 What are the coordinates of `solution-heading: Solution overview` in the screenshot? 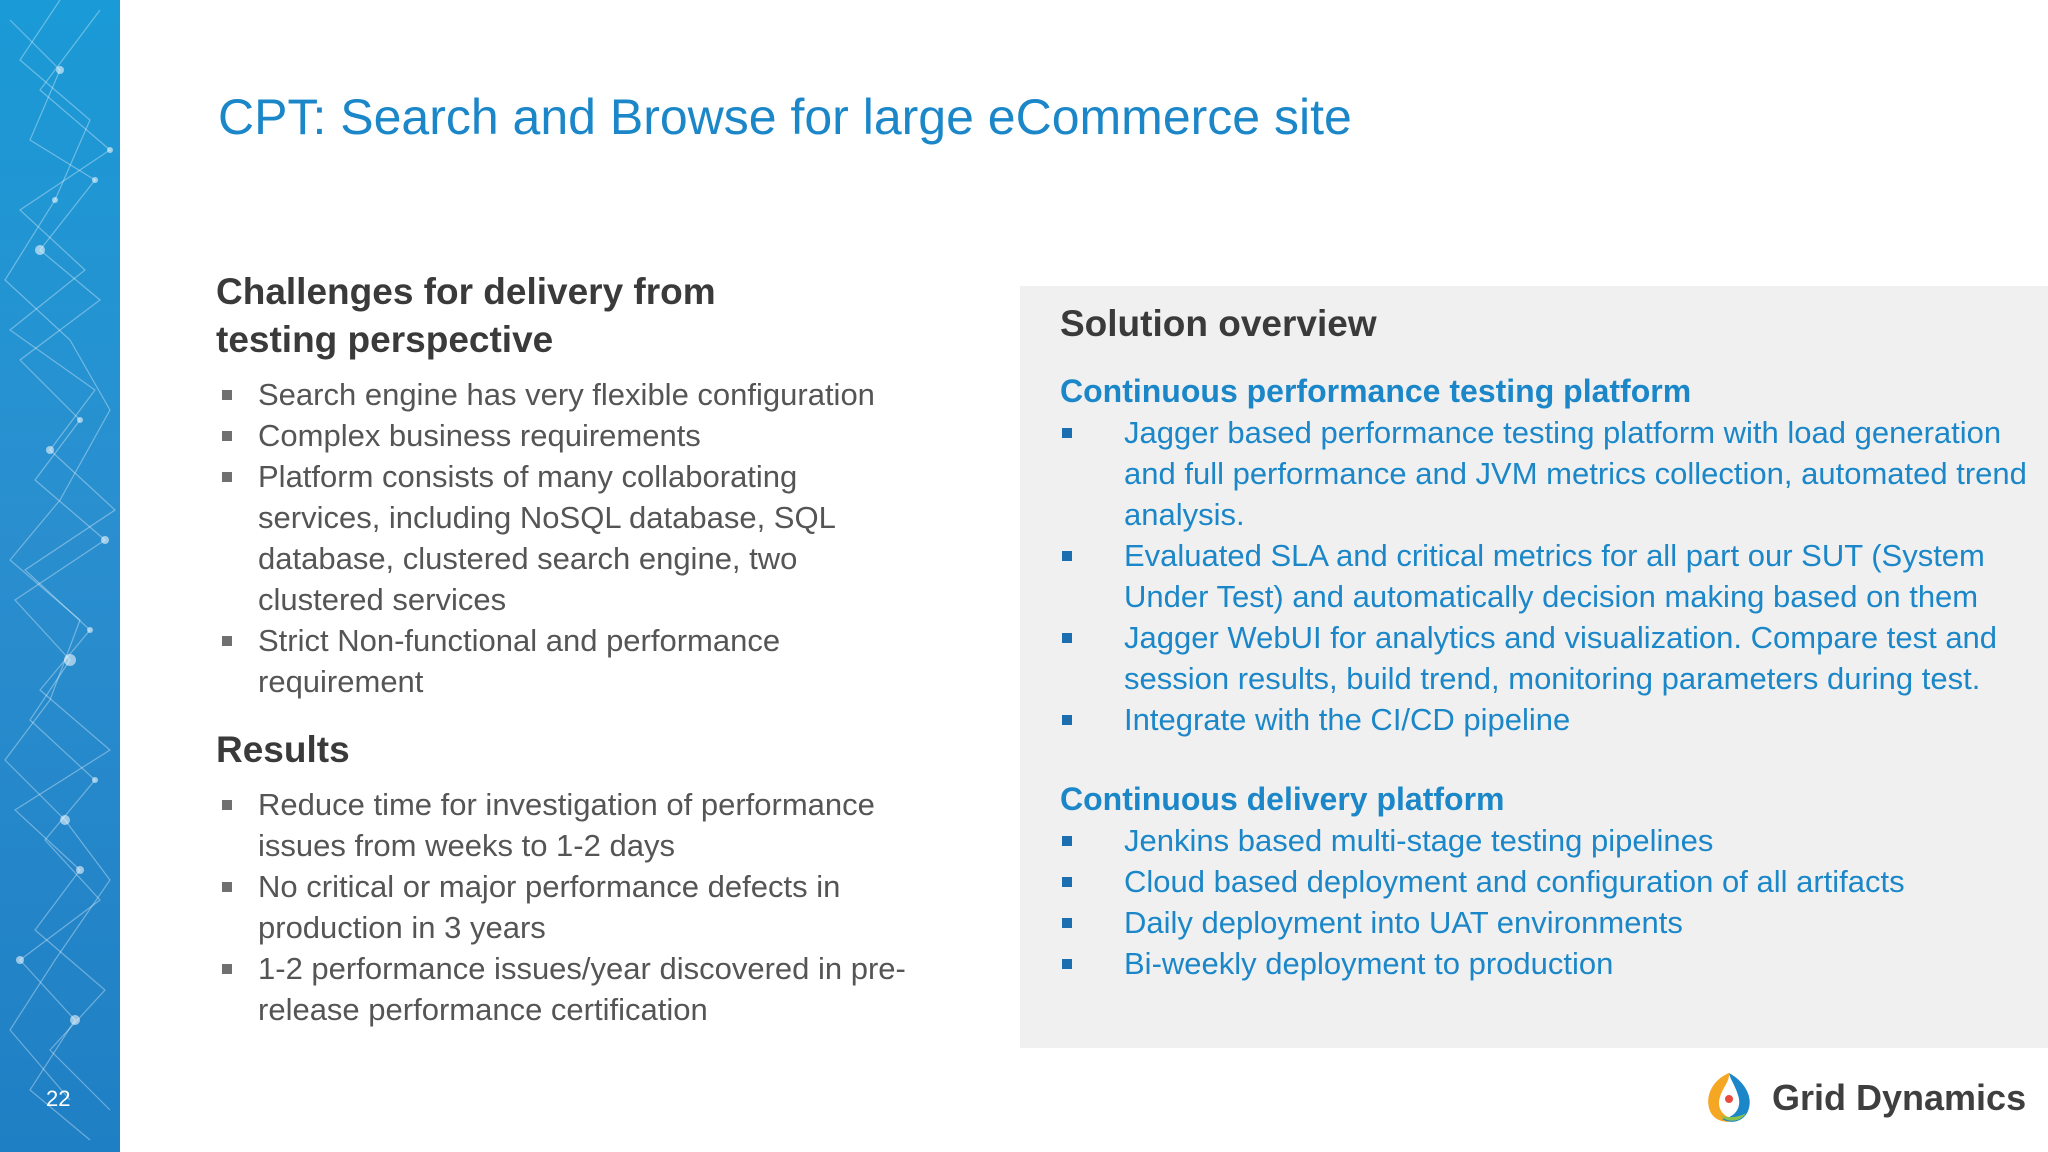 It's located at (1218, 323).